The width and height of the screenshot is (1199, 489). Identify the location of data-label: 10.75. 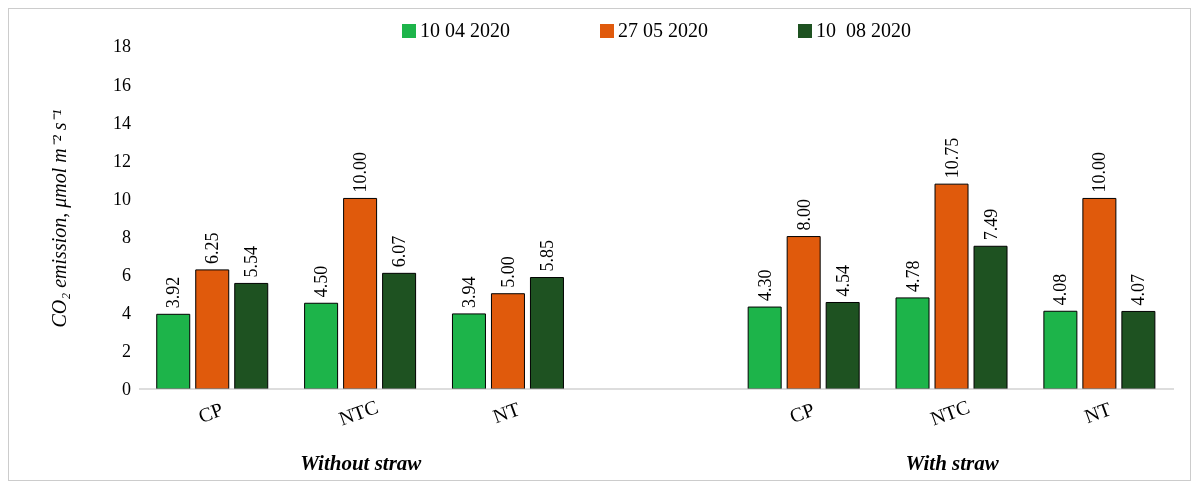
(951, 158).